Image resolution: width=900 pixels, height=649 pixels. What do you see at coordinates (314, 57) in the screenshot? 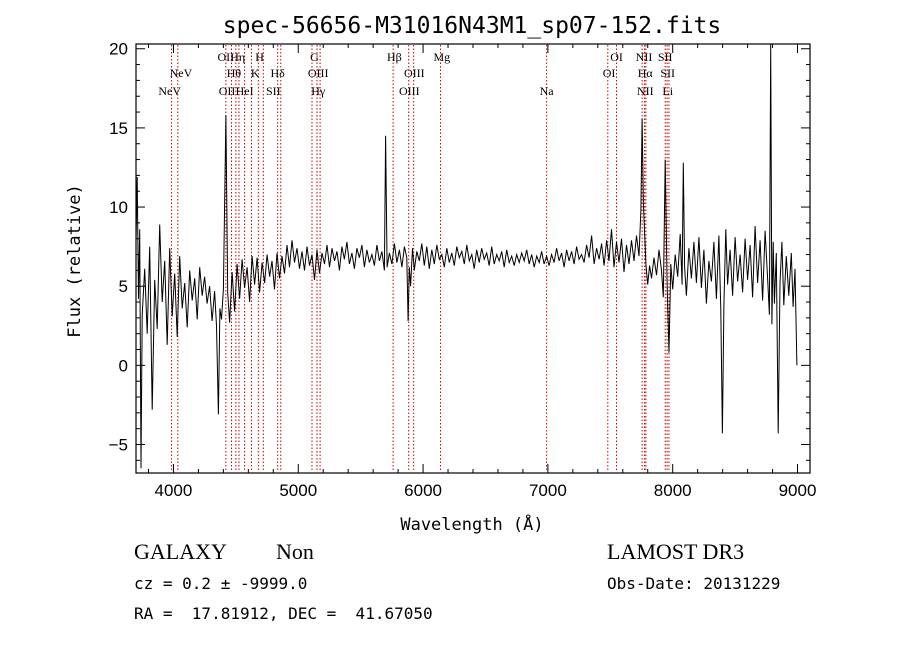
I see `line-label: G` at bounding box center [314, 57].